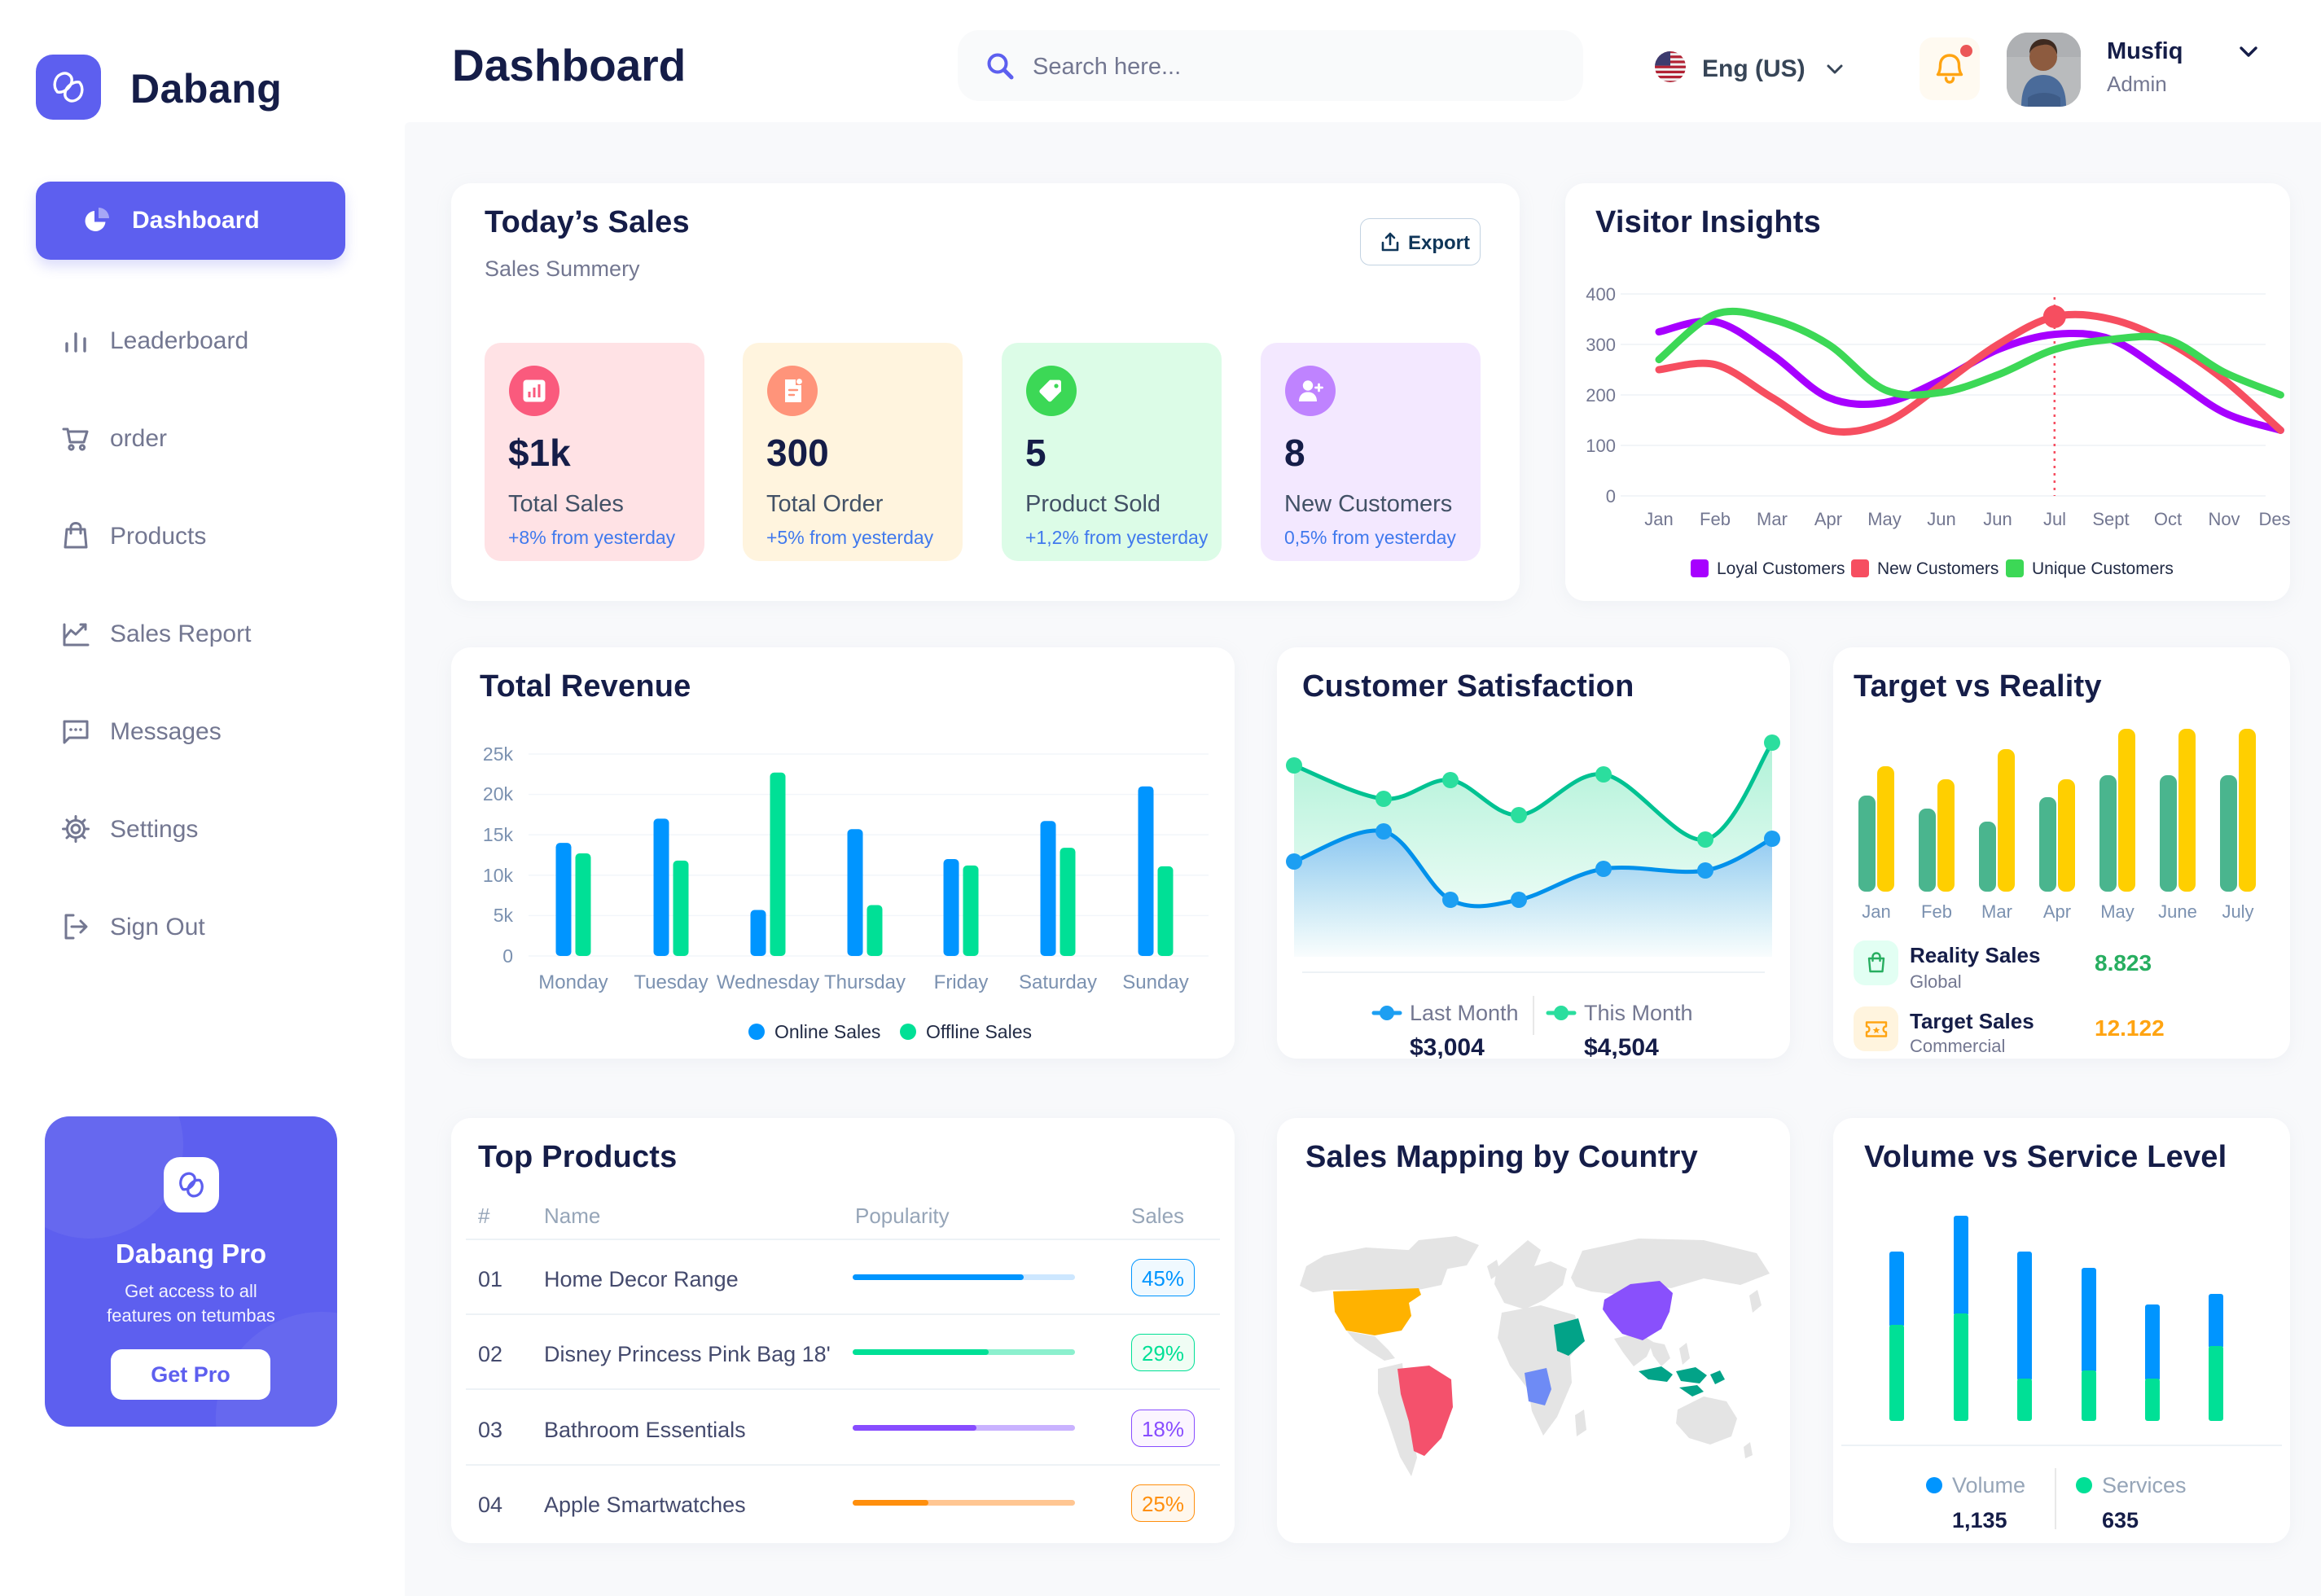  Describe the element at coordinates (498, 754) in the screenshot. I see `svg-text: 25k` at that location.